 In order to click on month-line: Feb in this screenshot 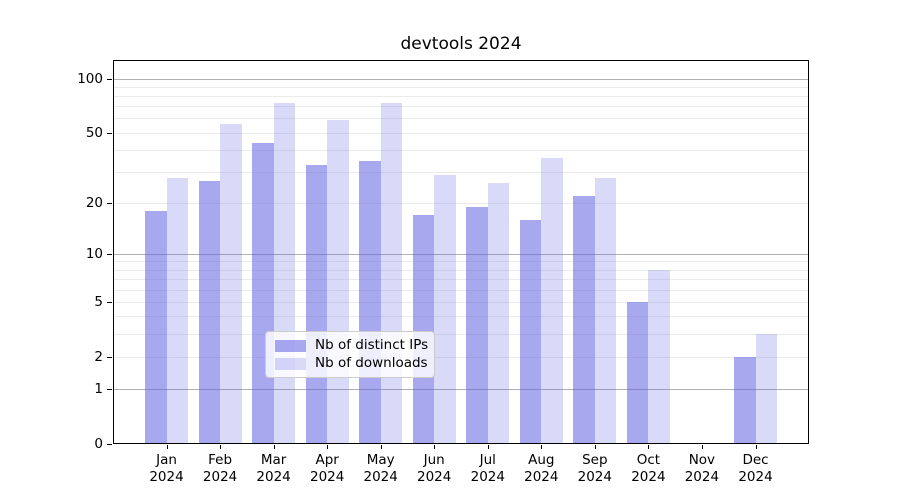, I will do `click(220, 460)`.